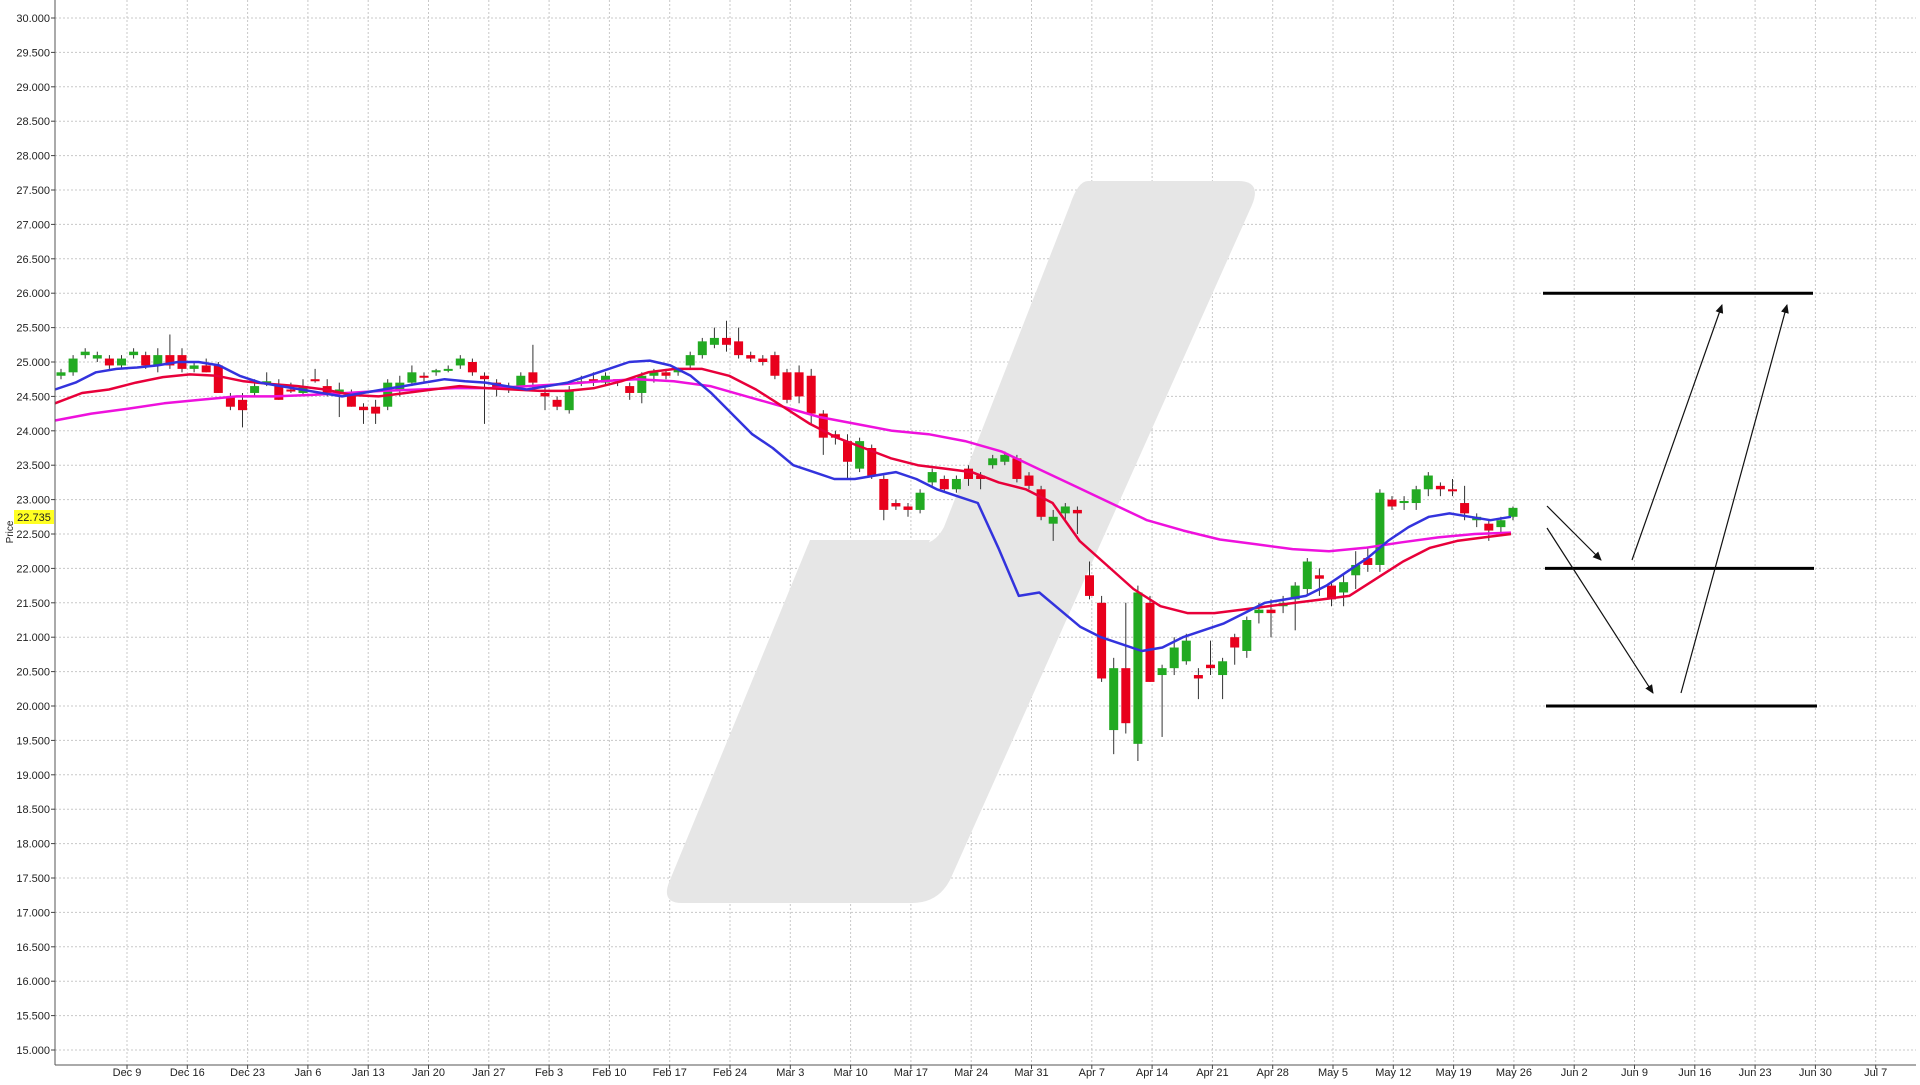  Describe the element at coordinates (1634, 1073) in the screenshot. I see `x-tick-label: Jun 9` at that location.